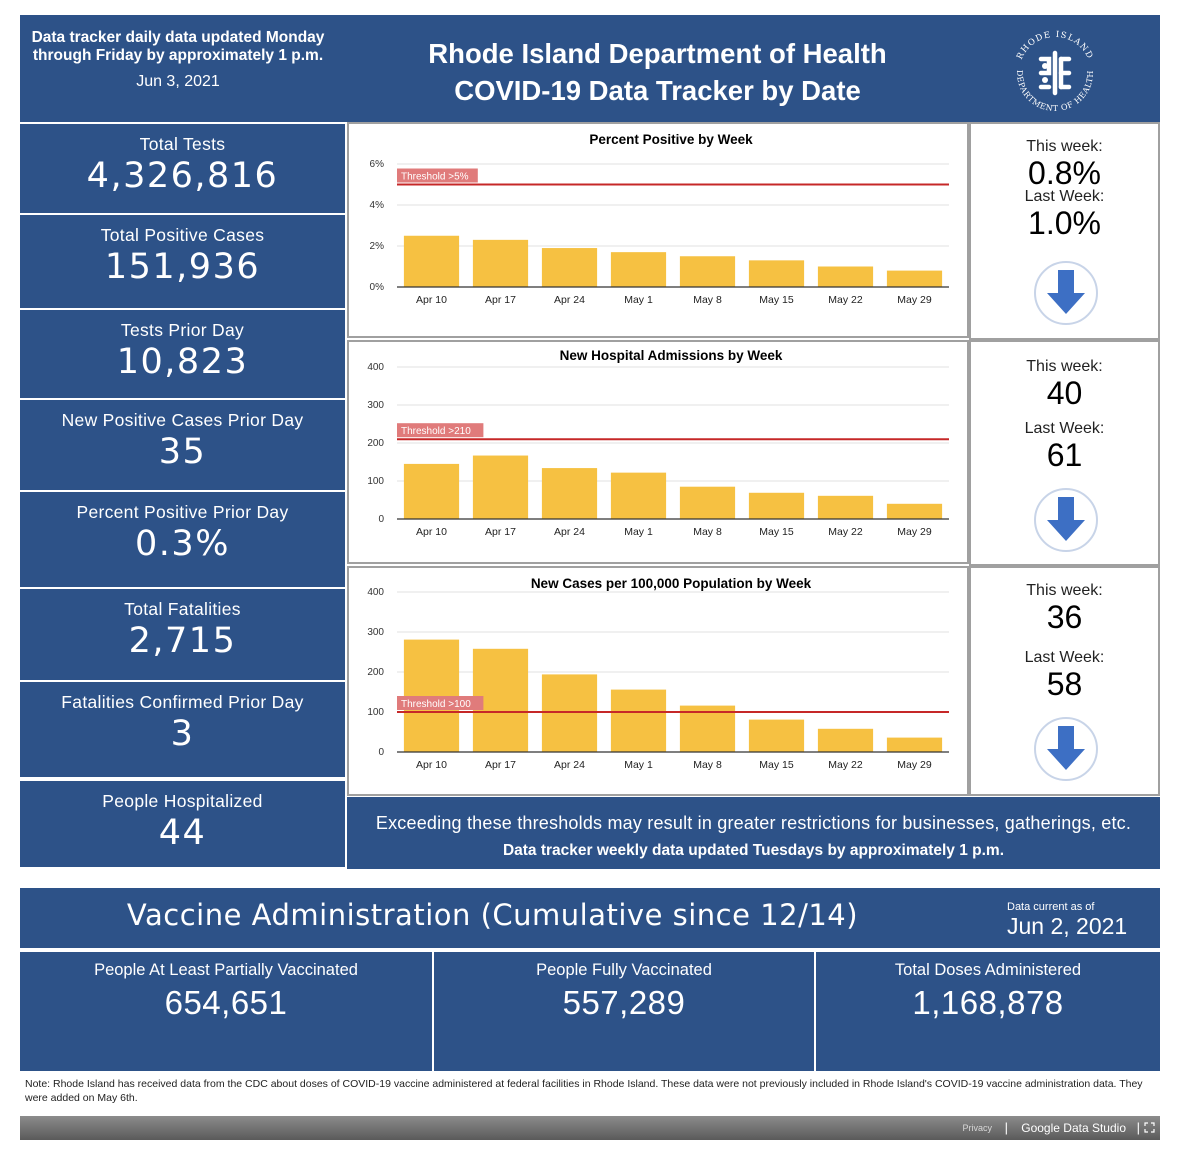 This screenshot has height=1154, width=1188. Describe the element at coordinates (182, 420) in the screenshot. I see `stat-label: New Positive Cases Prior Day` at that location.